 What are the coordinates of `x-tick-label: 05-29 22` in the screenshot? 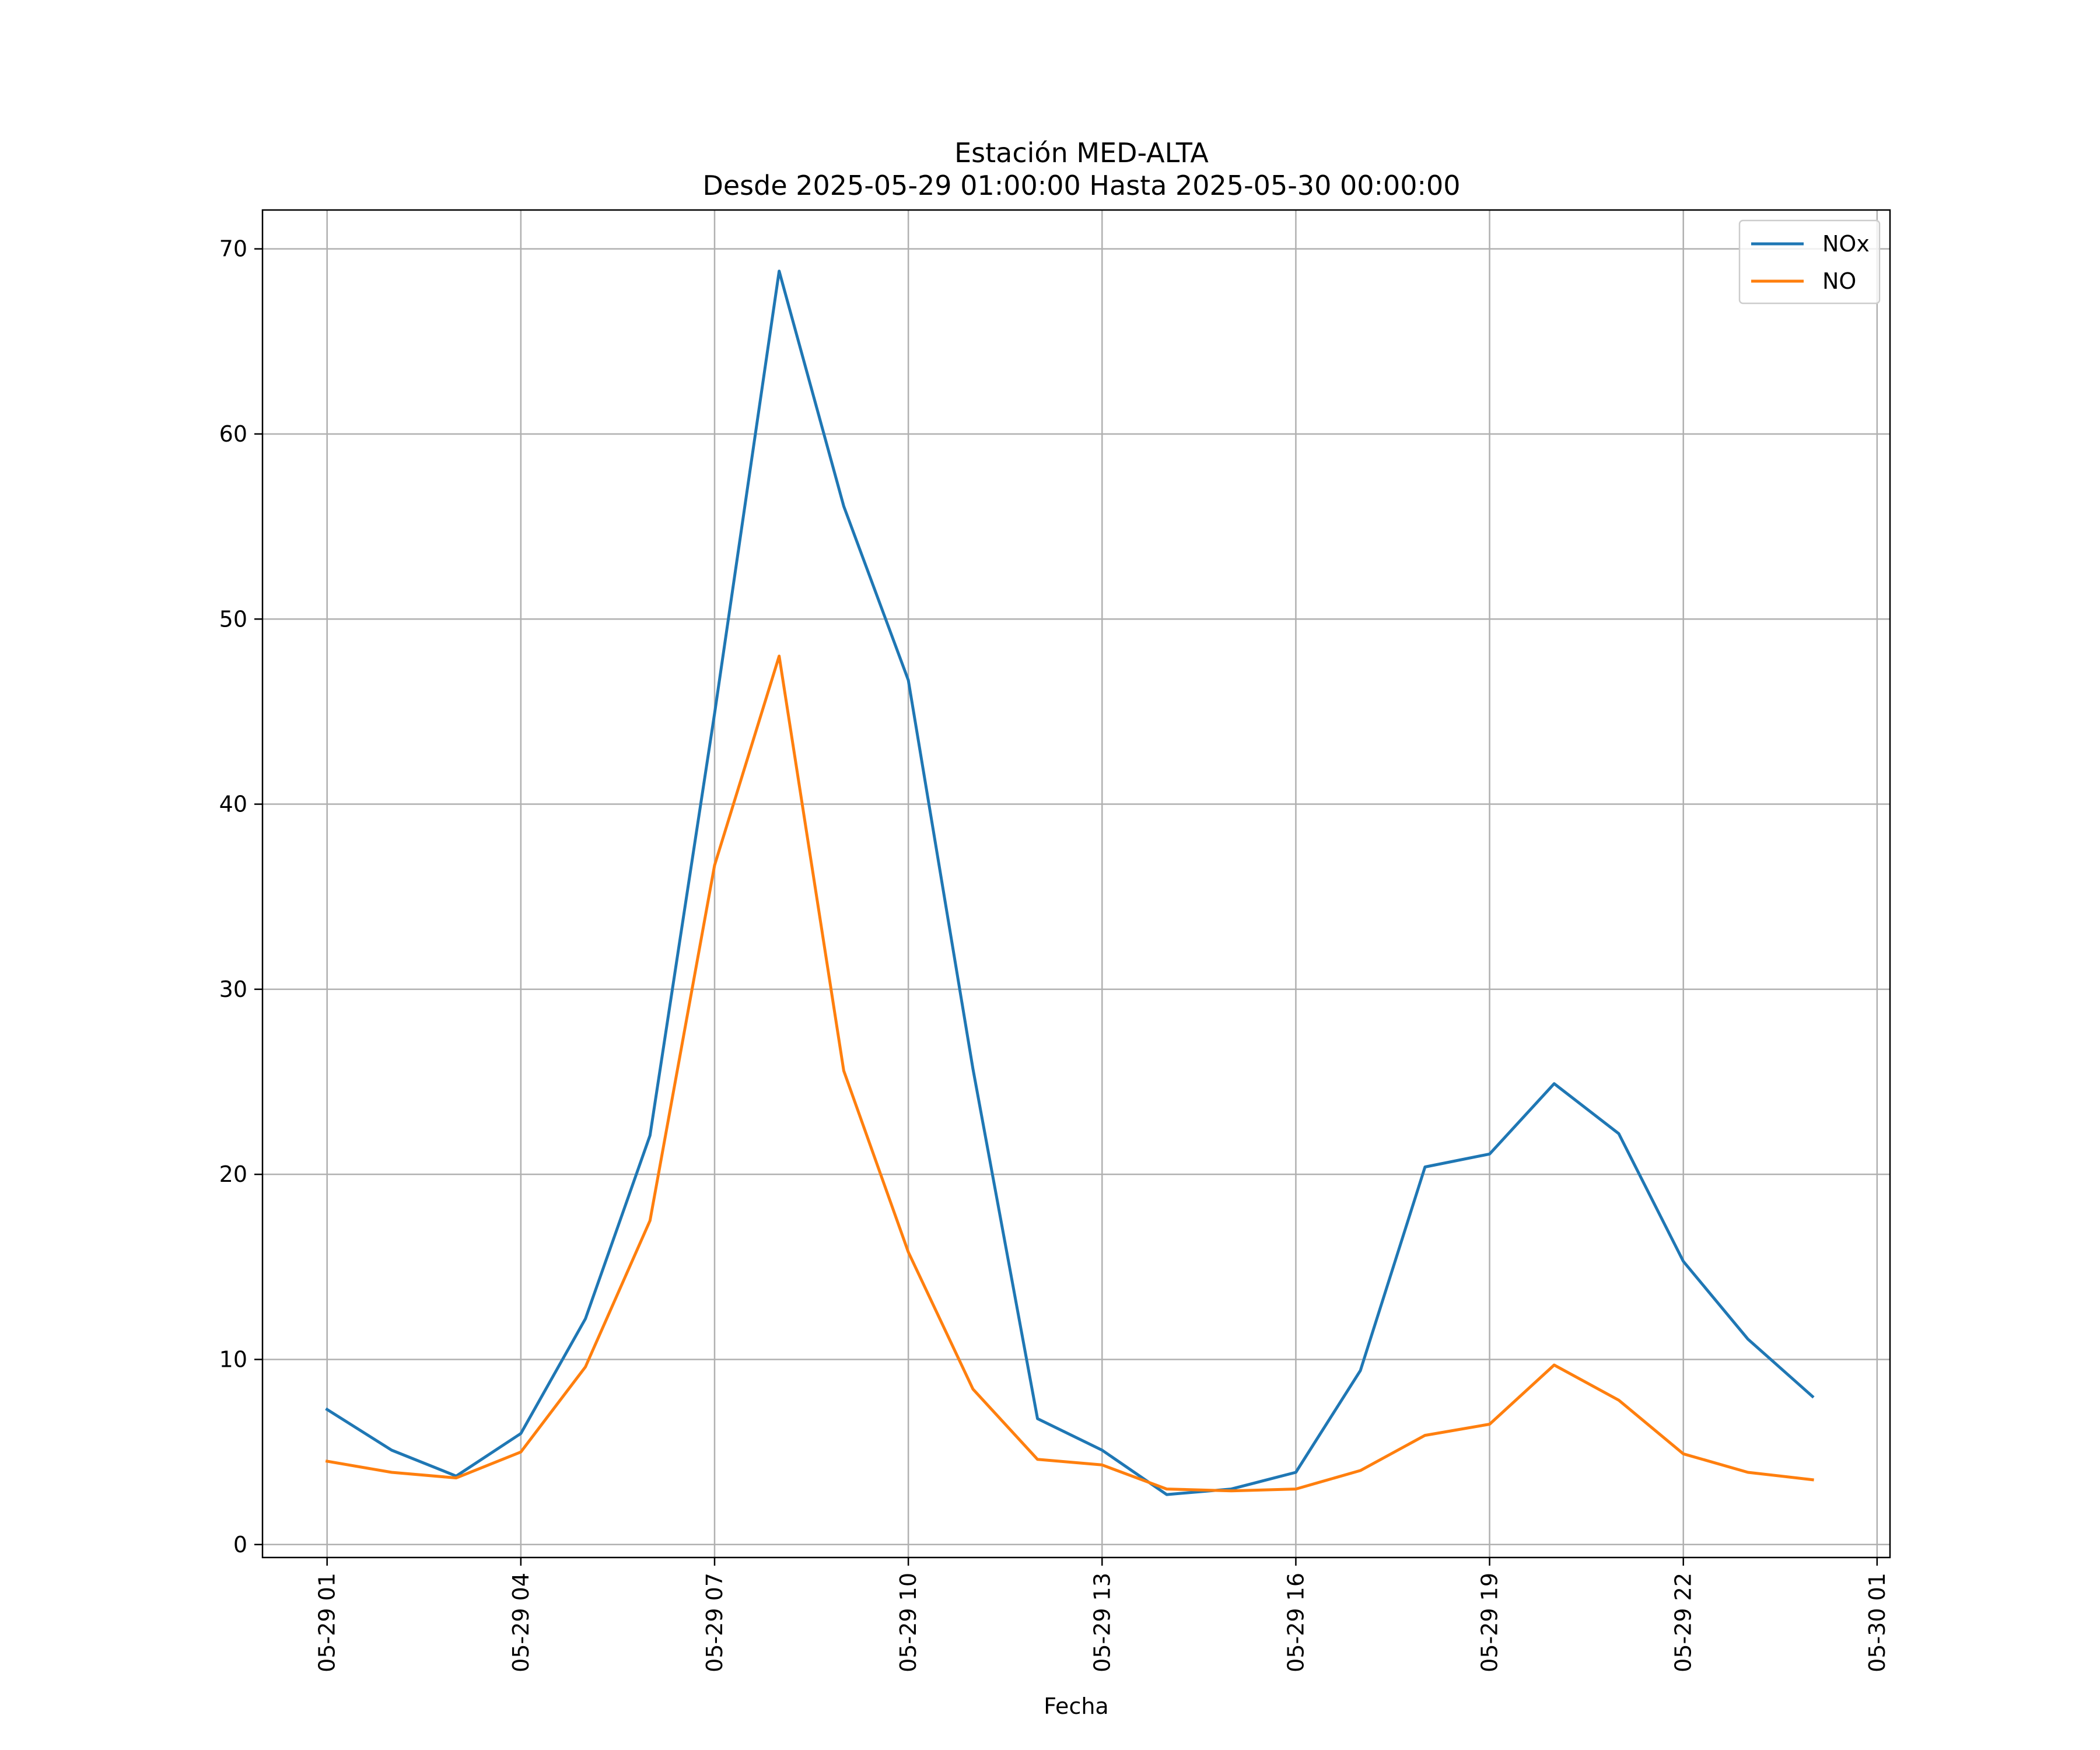 It's located at (1683, 1622).